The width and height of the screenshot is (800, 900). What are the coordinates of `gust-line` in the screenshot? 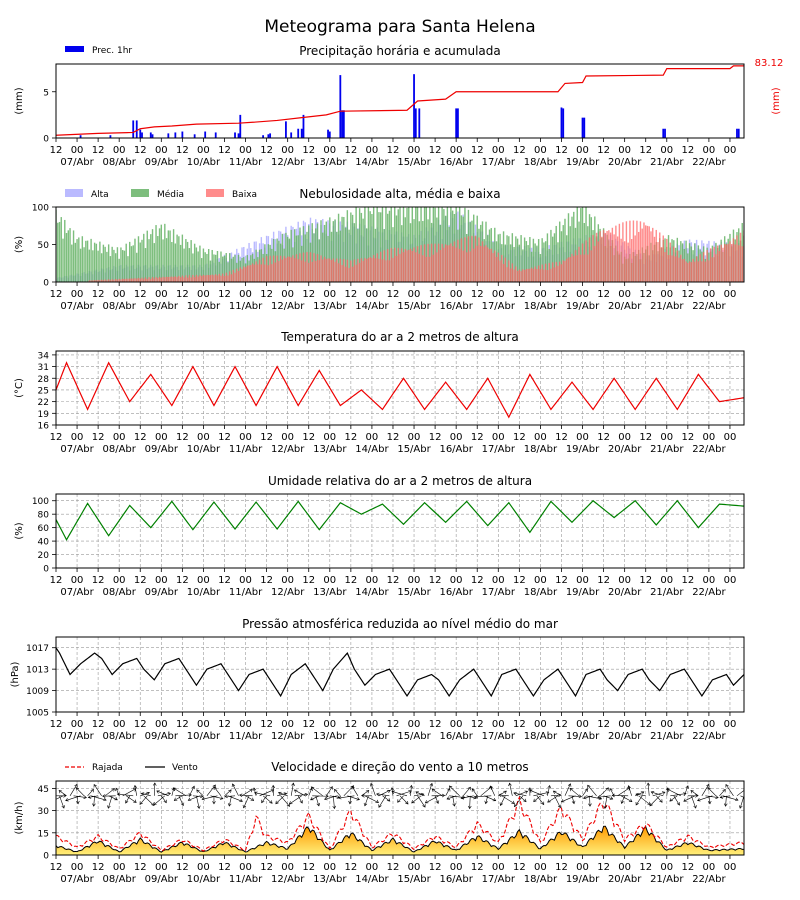 It's located at (400, 823).